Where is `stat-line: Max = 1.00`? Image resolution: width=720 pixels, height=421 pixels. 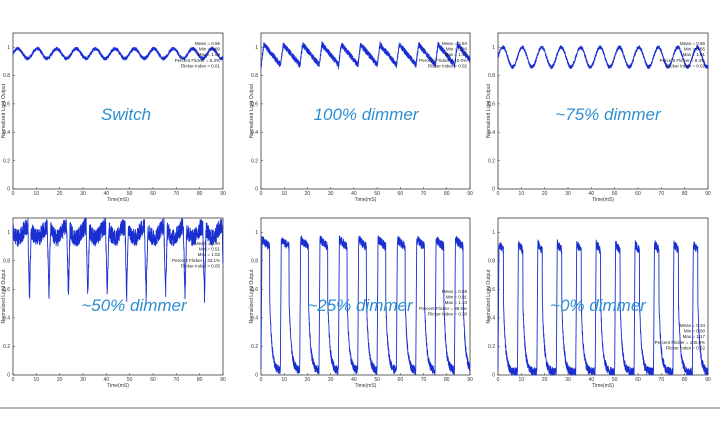 stat-line: Max = 1.00 is located at coordinates (209, 54).